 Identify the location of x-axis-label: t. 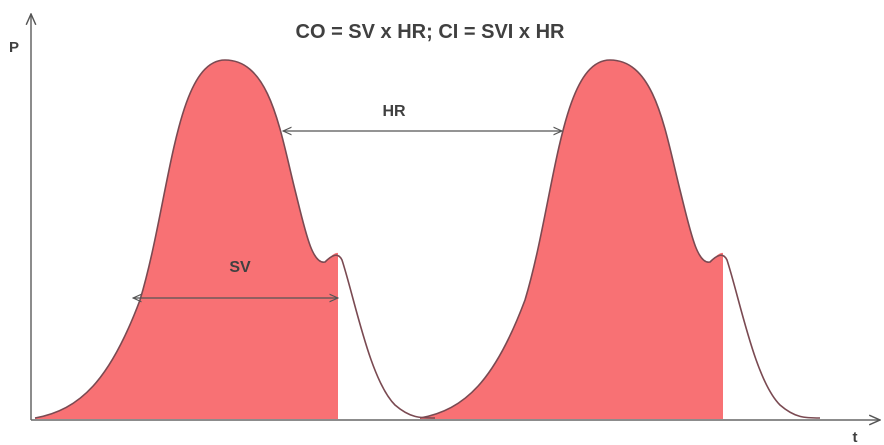
(855, 437).